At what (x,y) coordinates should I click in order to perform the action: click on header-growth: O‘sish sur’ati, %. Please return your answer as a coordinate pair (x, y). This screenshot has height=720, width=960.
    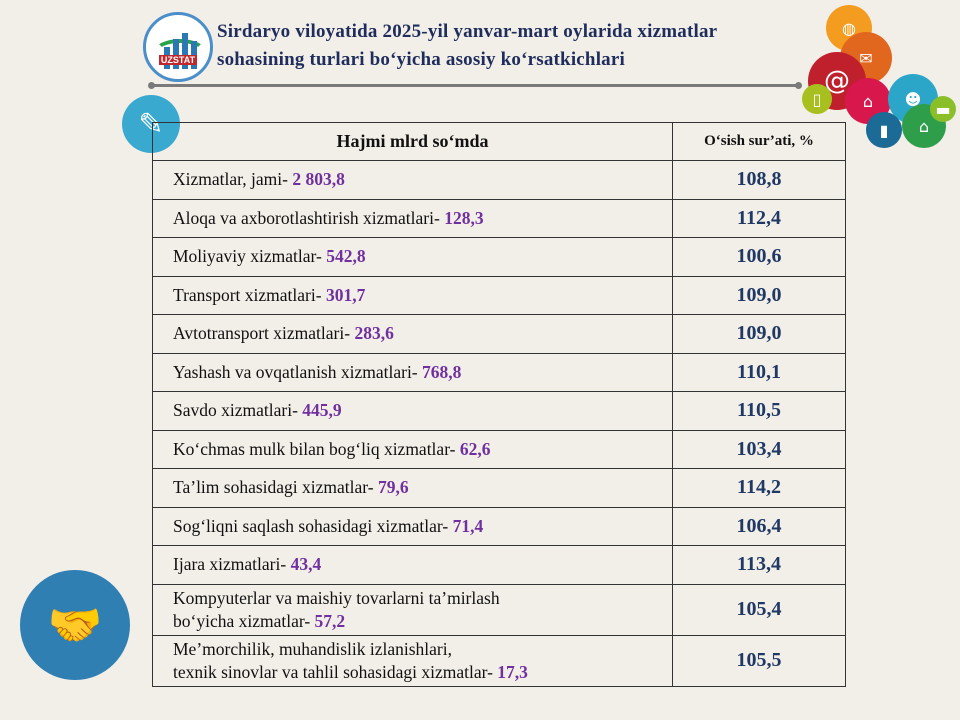
    Looking at the image, I should click on (759, 141).